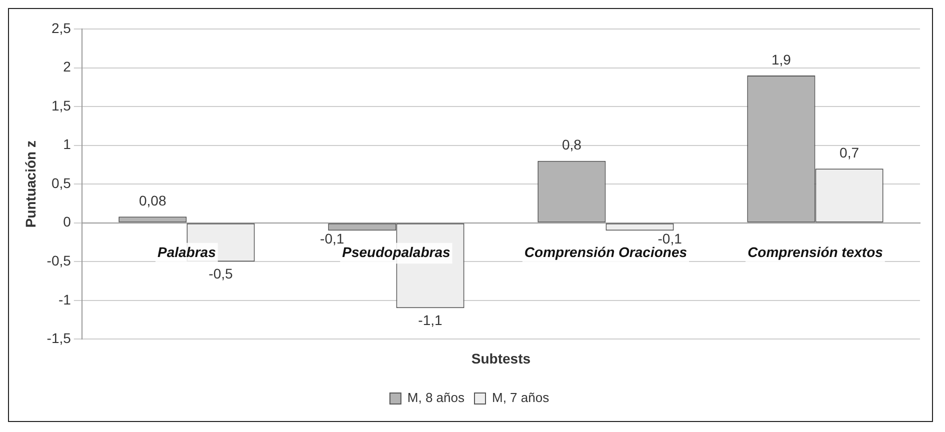  Describe the element at coordinates (521, 398) in the screenshot. I see `legend-label: M, 7 años` at that location.